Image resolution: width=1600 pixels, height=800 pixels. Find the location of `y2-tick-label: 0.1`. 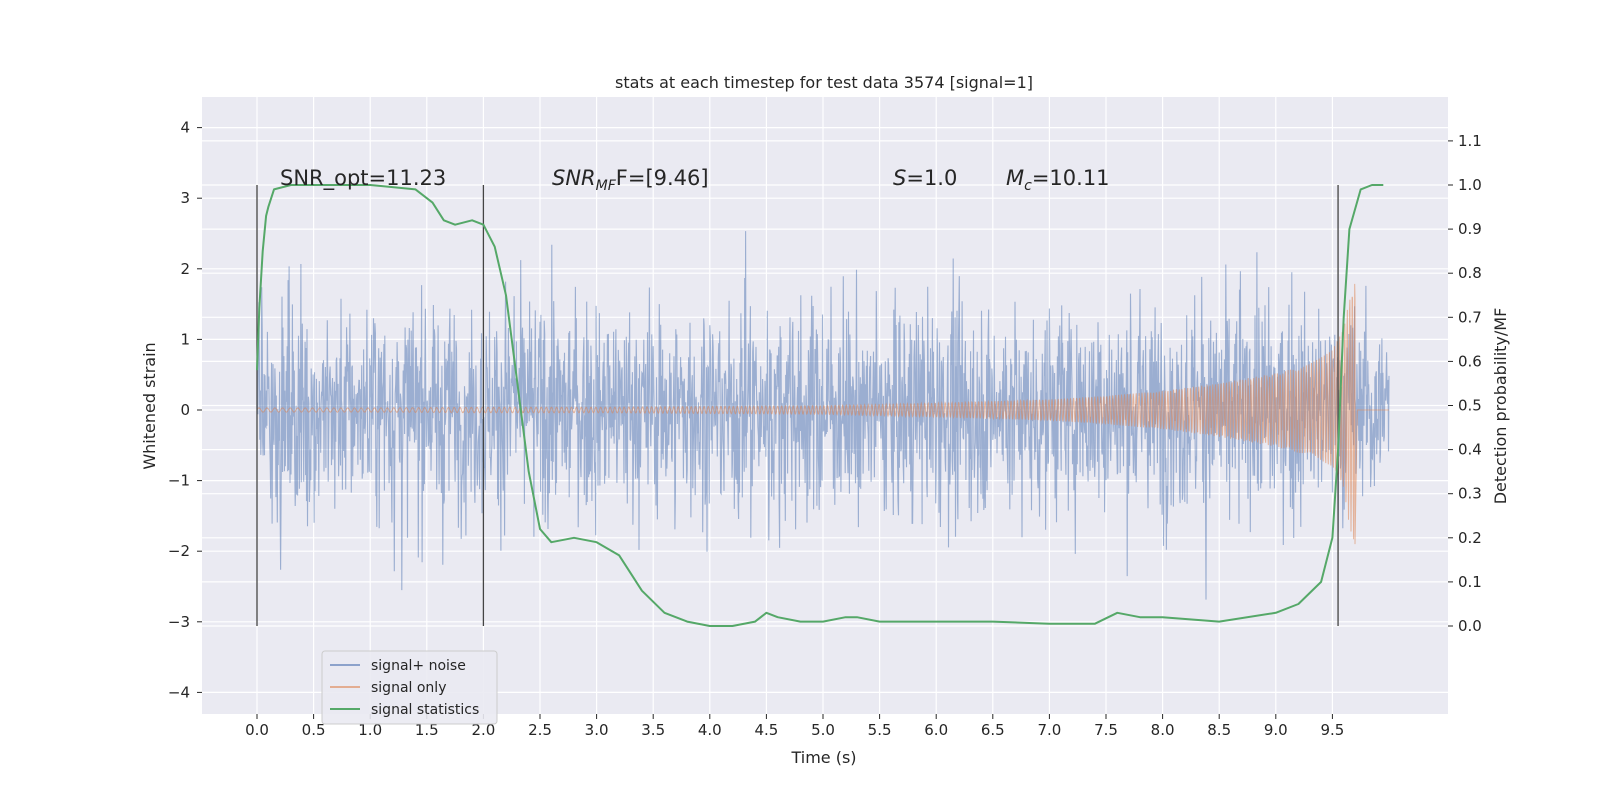

y2-tick-label: 0.1 is located at coordinates (1470, 582).